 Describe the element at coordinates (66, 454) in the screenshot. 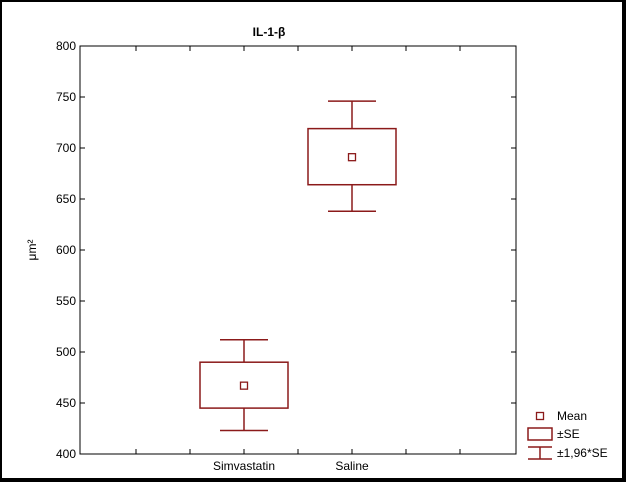

I see `y-tick-label: 400` at that location.